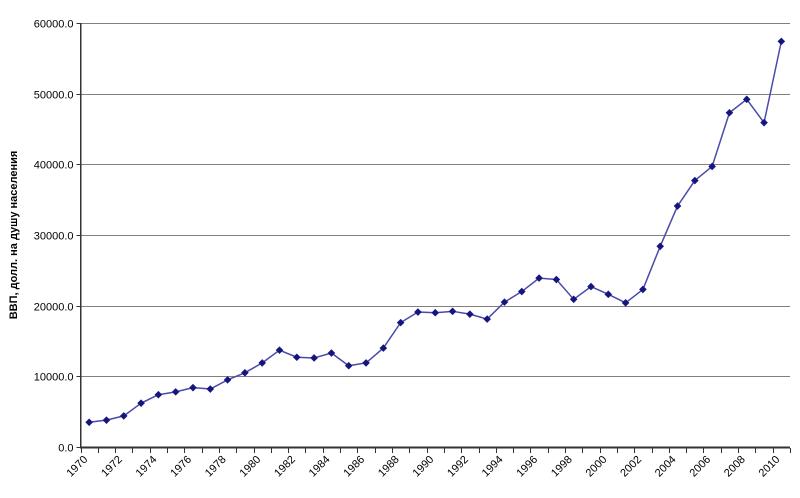 Image resolution: width=800 pixels, height=498 pixels. Describe the element at coordinates (597, 467) in the screenshot. I see `x-tick-label: 2000` at that location.